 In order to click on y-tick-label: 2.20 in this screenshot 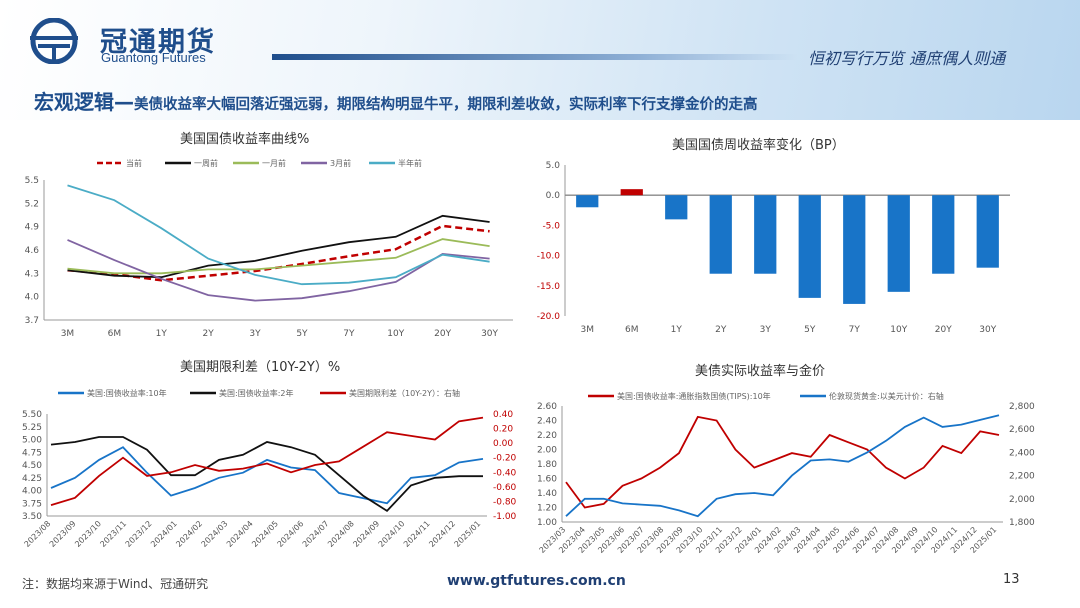, I will do `click(547, 436)`.